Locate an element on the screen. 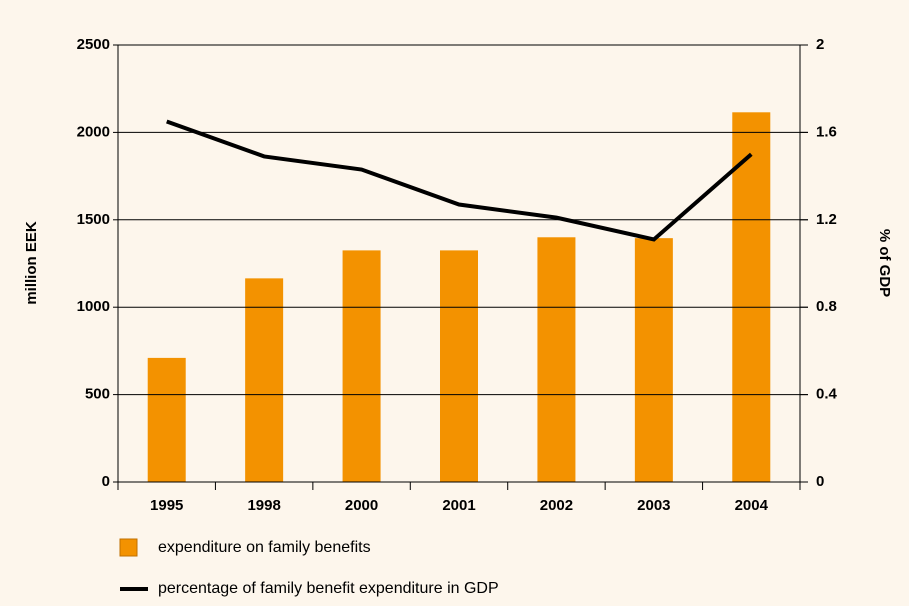 The width and height of the screenshot is (909, 606). x-tick-label: 2003 is located at coordinates (653, 505).